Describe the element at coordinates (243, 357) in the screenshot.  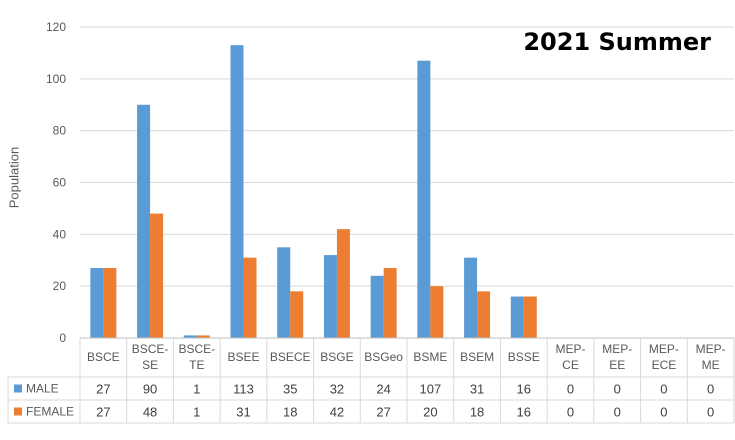
I see `x-tick-label: BSEE` at that location.